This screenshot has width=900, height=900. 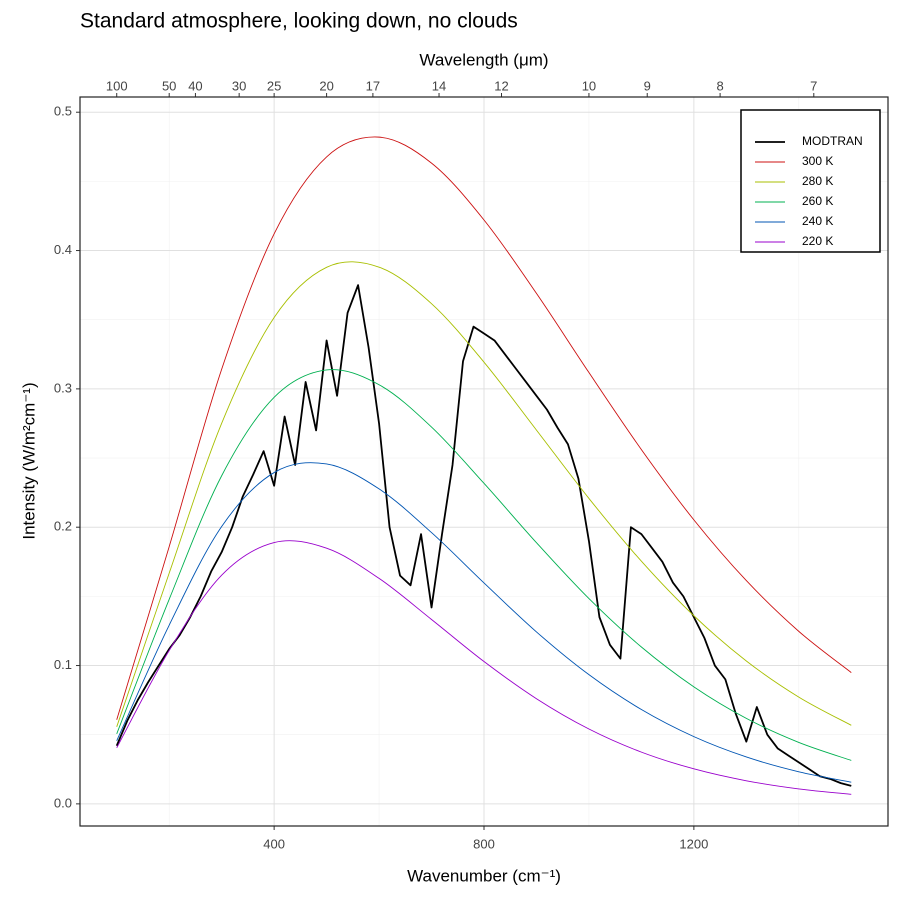 I want to click on x2-tick-label: 8, so click(x=719, y=85).